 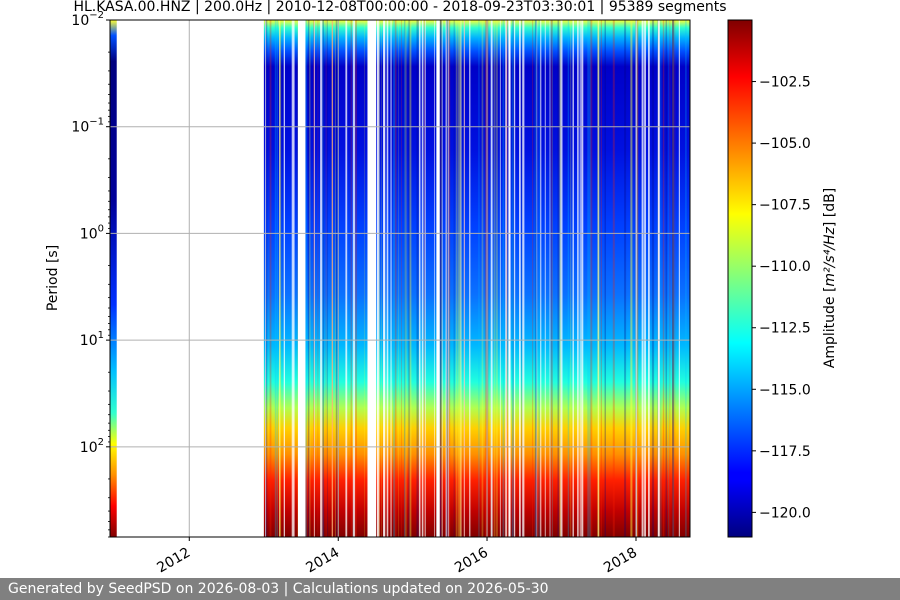 What do you see at coordinates (785, 513) in the screenshot?
I see `colorbar-tick-label: −120.0` at bounding box center [785, 513].